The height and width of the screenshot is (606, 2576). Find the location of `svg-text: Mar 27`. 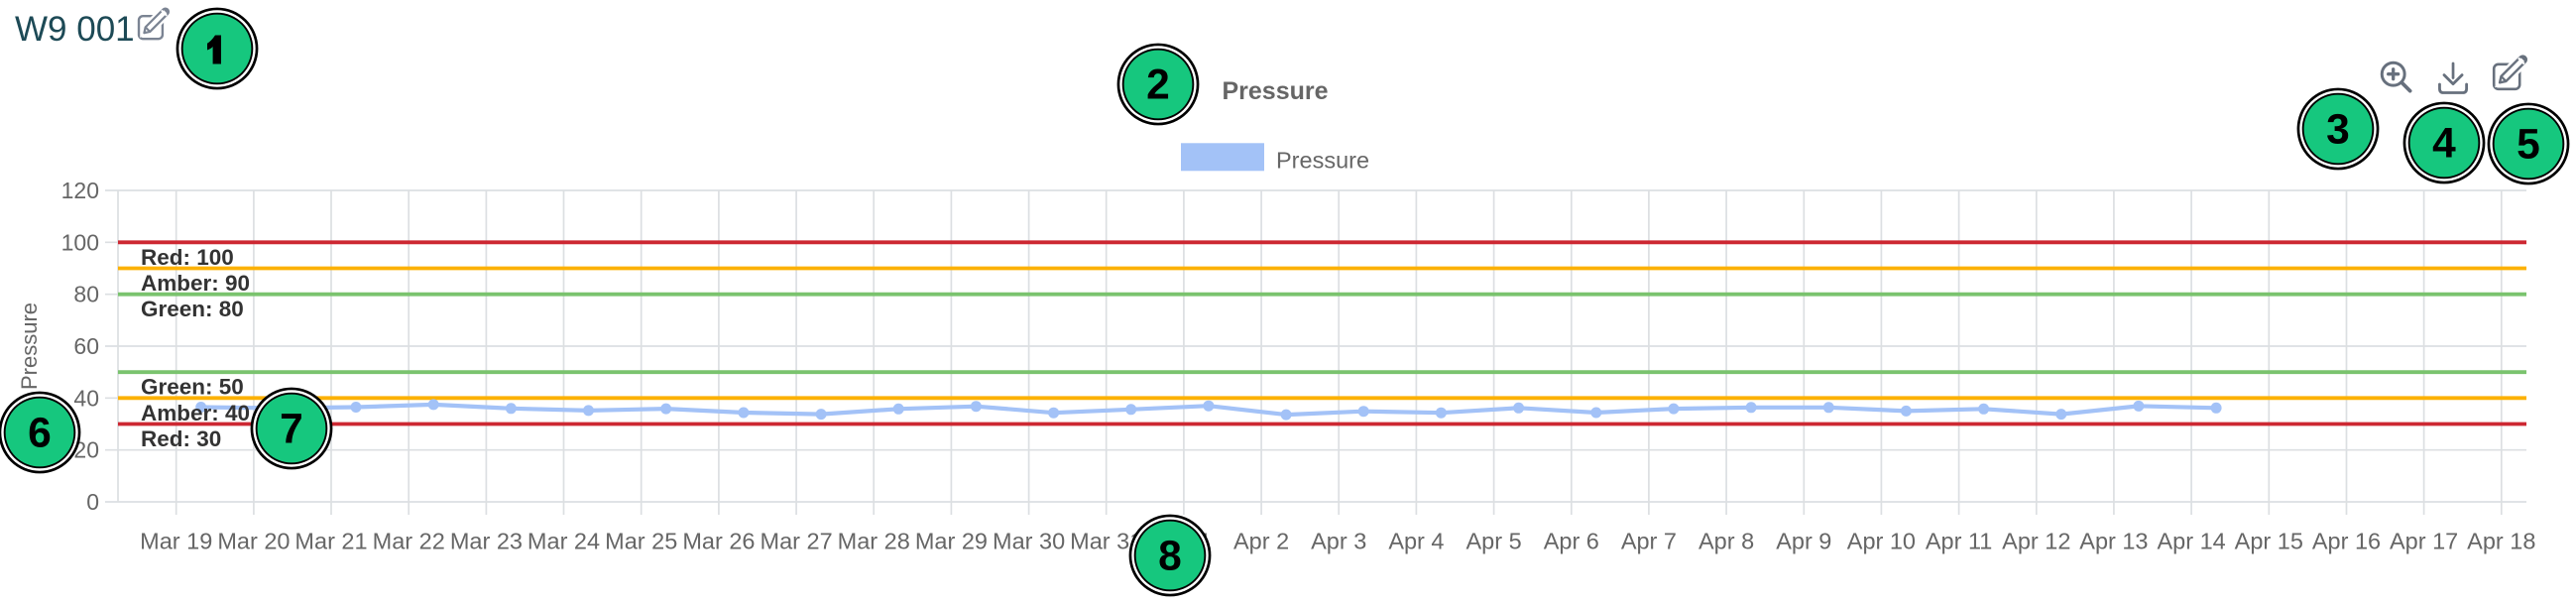

svg-text: Mar 27 is located at coordinates (797, 541).